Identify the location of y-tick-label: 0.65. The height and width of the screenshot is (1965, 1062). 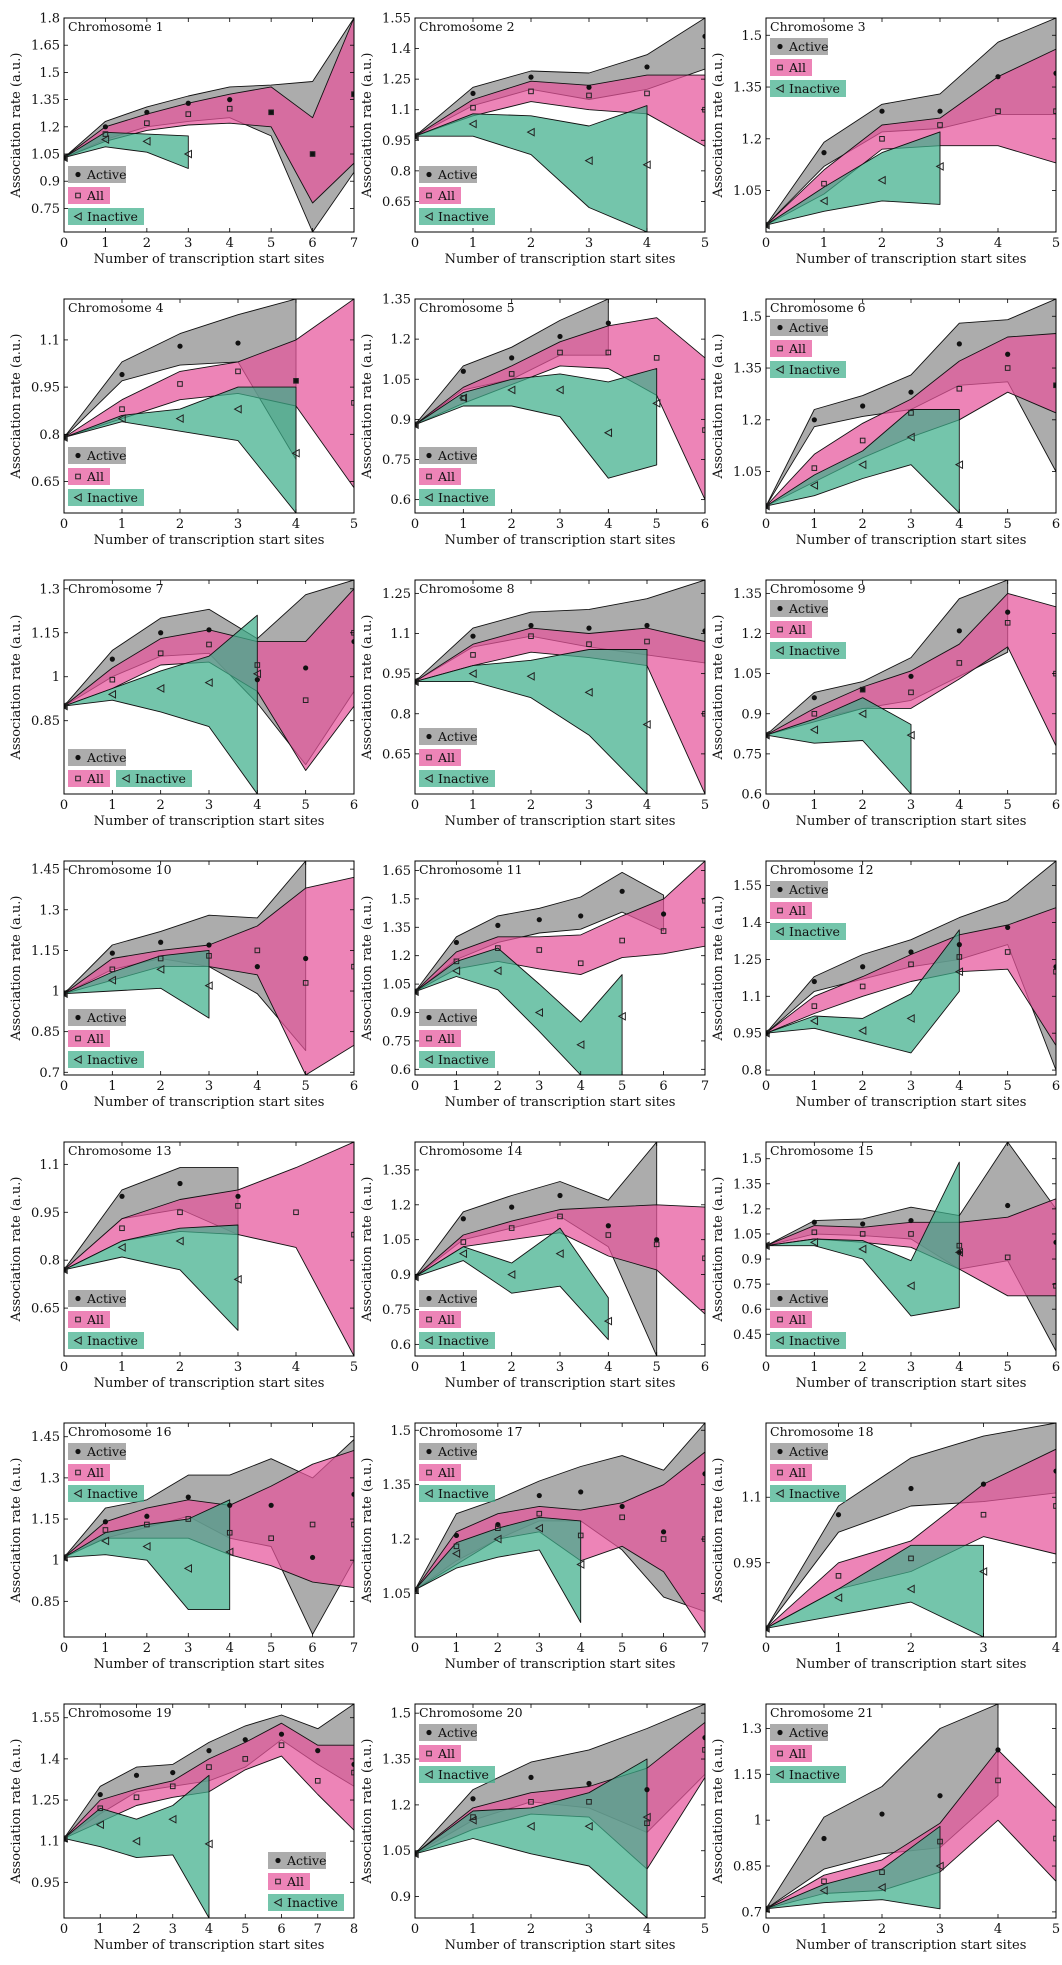
(45, 1309).